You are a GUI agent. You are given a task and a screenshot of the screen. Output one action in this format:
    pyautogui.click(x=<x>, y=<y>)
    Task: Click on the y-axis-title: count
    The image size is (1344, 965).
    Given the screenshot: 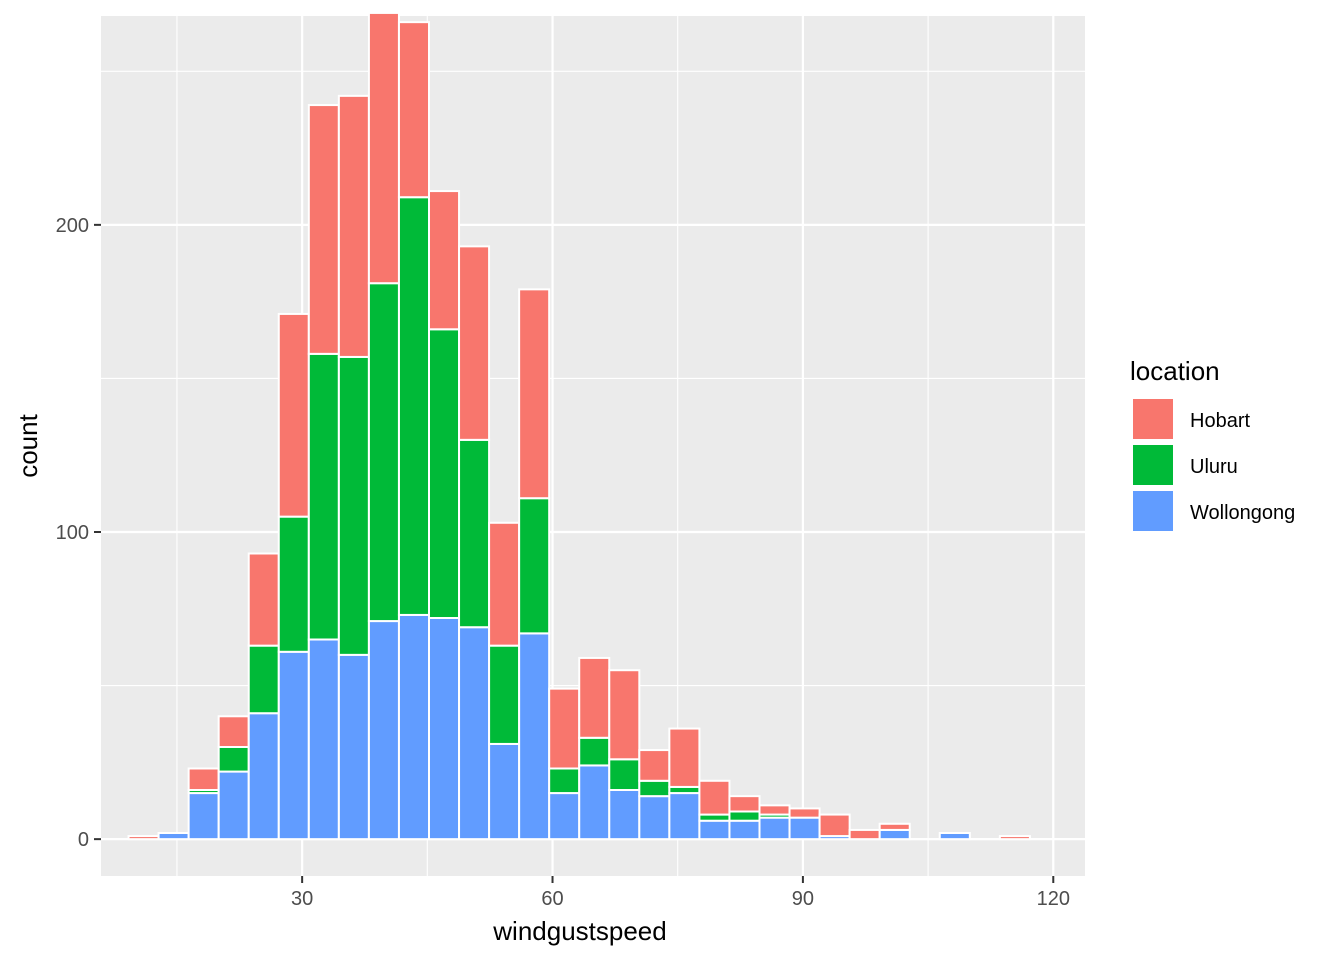 What is the action you would take?
    pyautogui.click(x=28, y=445)
    